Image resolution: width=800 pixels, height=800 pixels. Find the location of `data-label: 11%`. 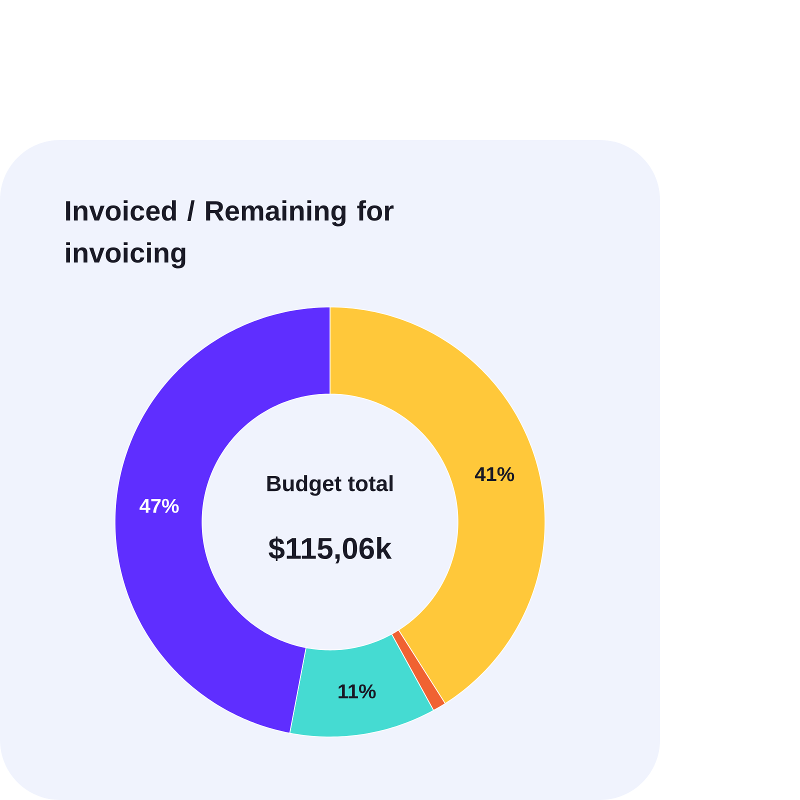

data-label: 11% is located at coordinates (357, 691).